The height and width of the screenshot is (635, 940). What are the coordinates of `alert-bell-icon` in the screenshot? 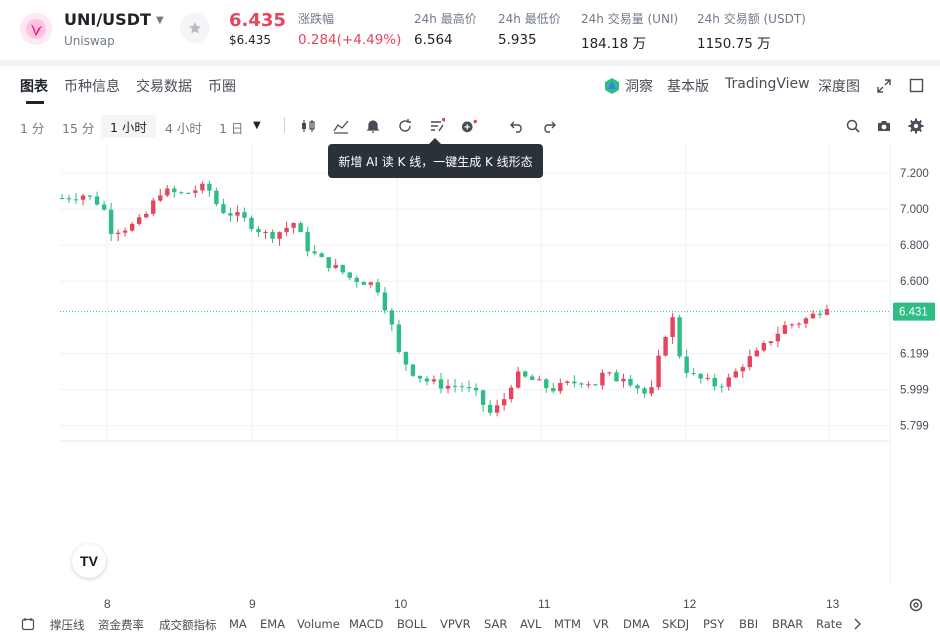 It's located at (373, 126).